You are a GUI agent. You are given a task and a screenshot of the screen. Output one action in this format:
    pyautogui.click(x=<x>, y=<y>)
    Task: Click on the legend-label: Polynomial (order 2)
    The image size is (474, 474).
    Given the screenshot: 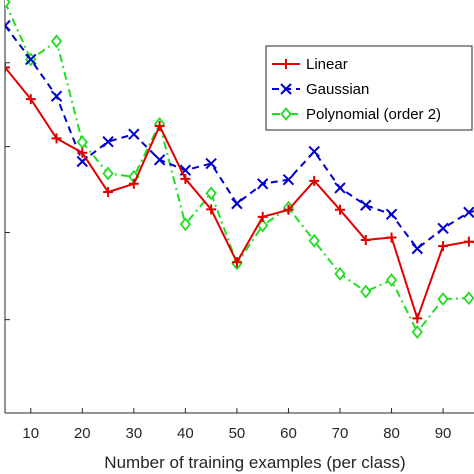 What is the action you would take?
    pyautogui.click(x=373, y=114)
    